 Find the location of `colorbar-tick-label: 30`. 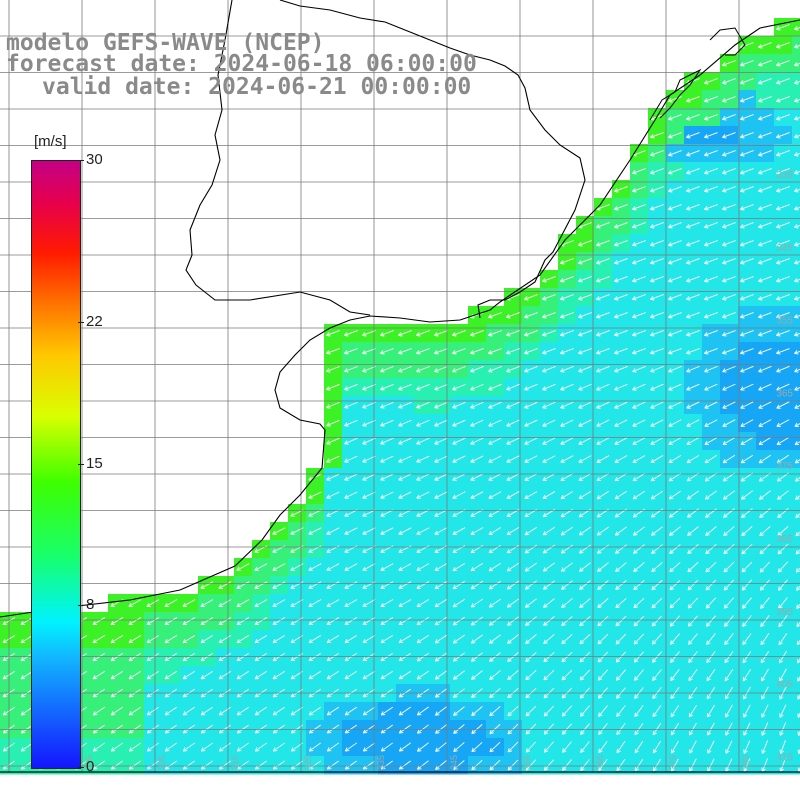

colorbar-tick-label: 30 is located at coordinates (94, 159).